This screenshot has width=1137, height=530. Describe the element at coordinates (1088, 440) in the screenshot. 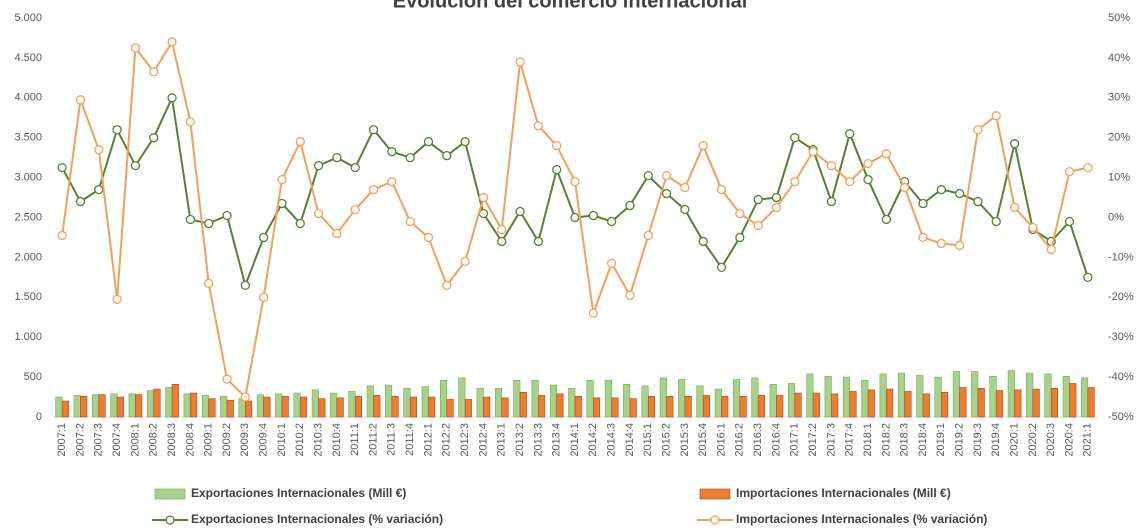

I see `x-tick-label: 2021:1` at that location.